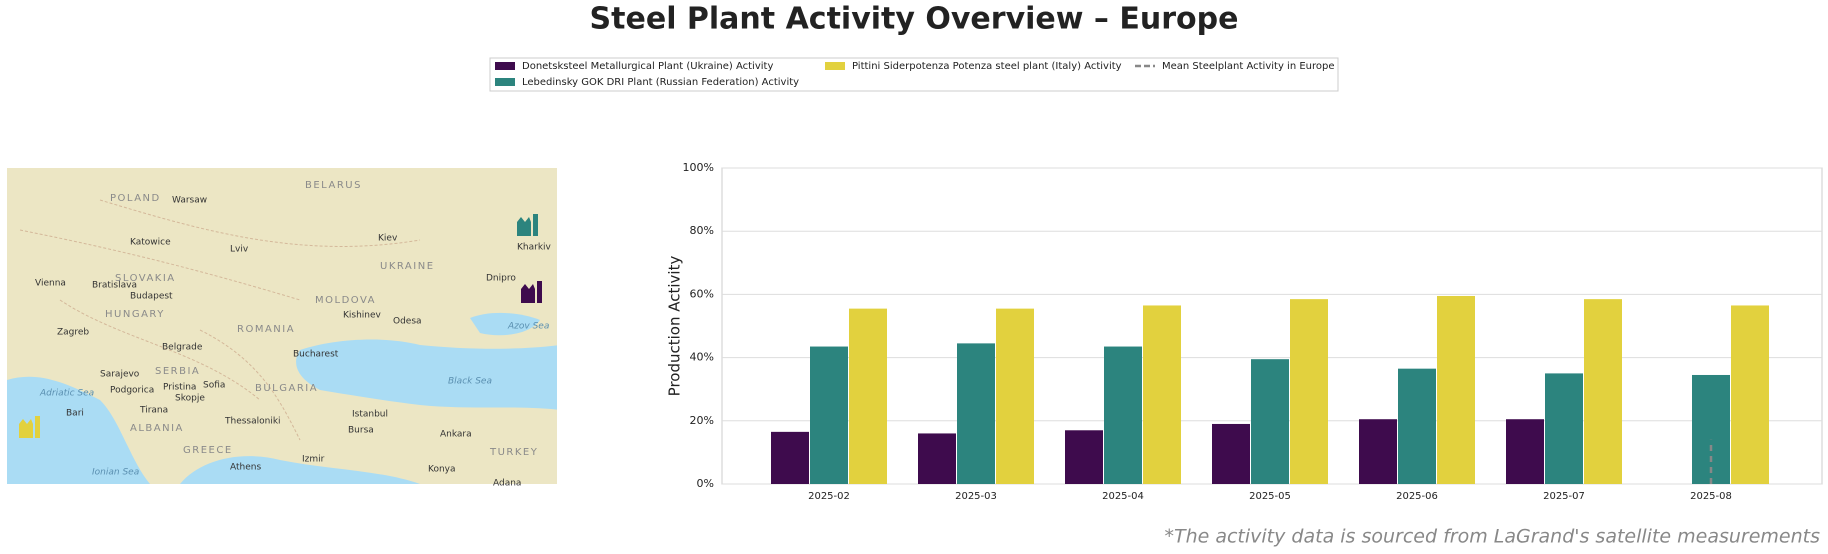 This screenshot has width=1828, height=554. Describe the element at coordinates (388, 239) in the screenshot. I see `map-label: Kiev` at that location.